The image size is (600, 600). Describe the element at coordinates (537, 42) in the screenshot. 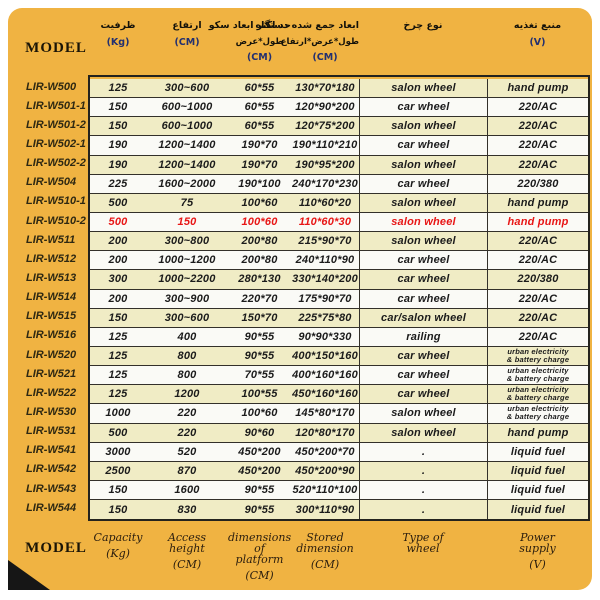

I see `header-unit: (V)` at that location.